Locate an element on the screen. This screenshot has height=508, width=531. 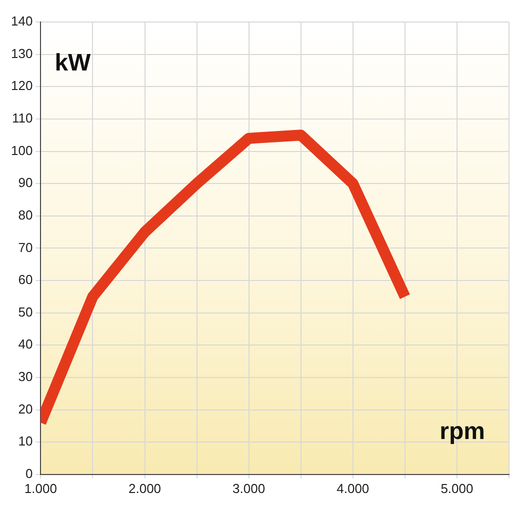
y-tick-label: 100 is located at coordinates (21, 150).